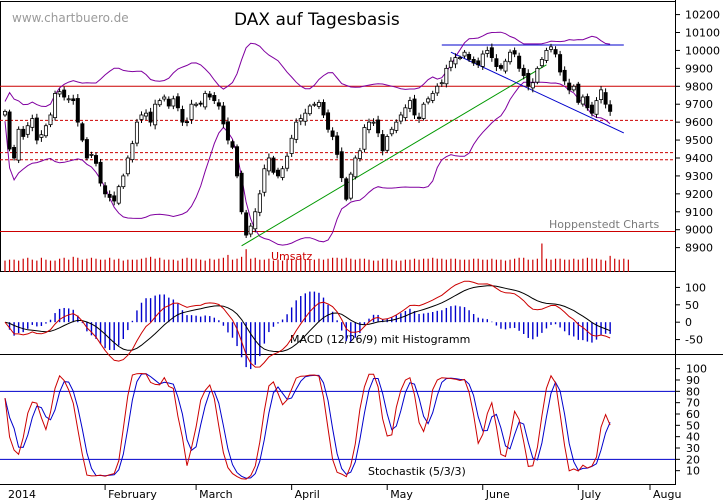  Describe the element at coordinates (699, 248) in the screenshot. I see `price-y-tick-label: 8900` at that location.